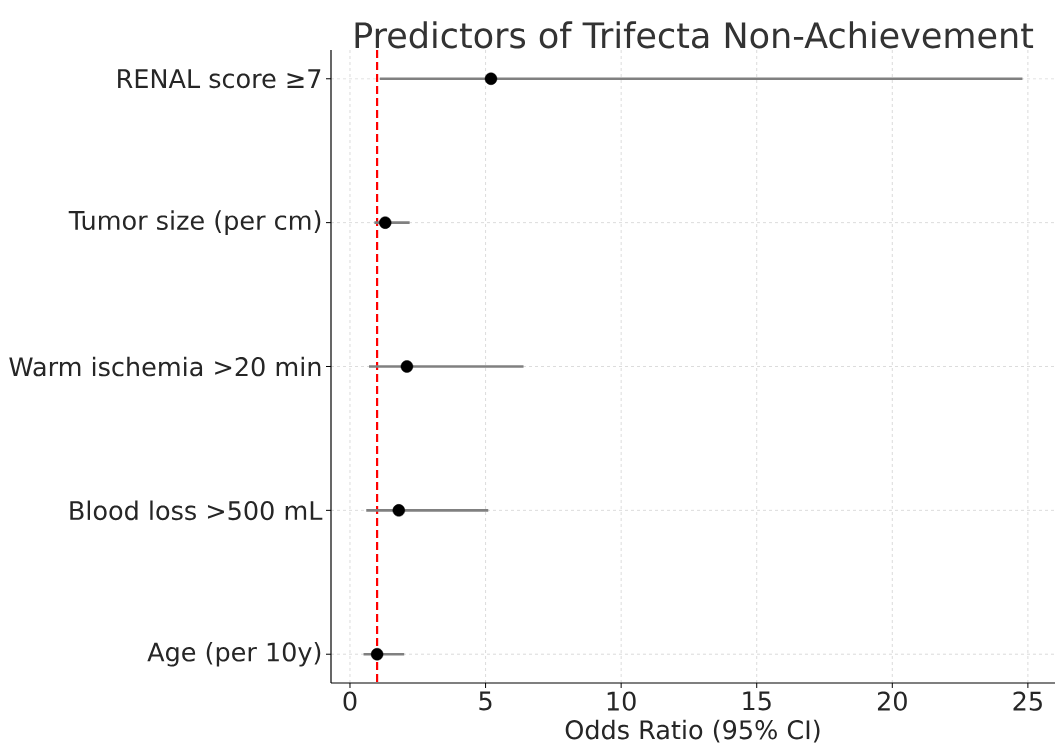 The height and width of the screenshot is (752, 1055). I want to click on y-tick-label: RENAL score ≥7, so click(219, 79).